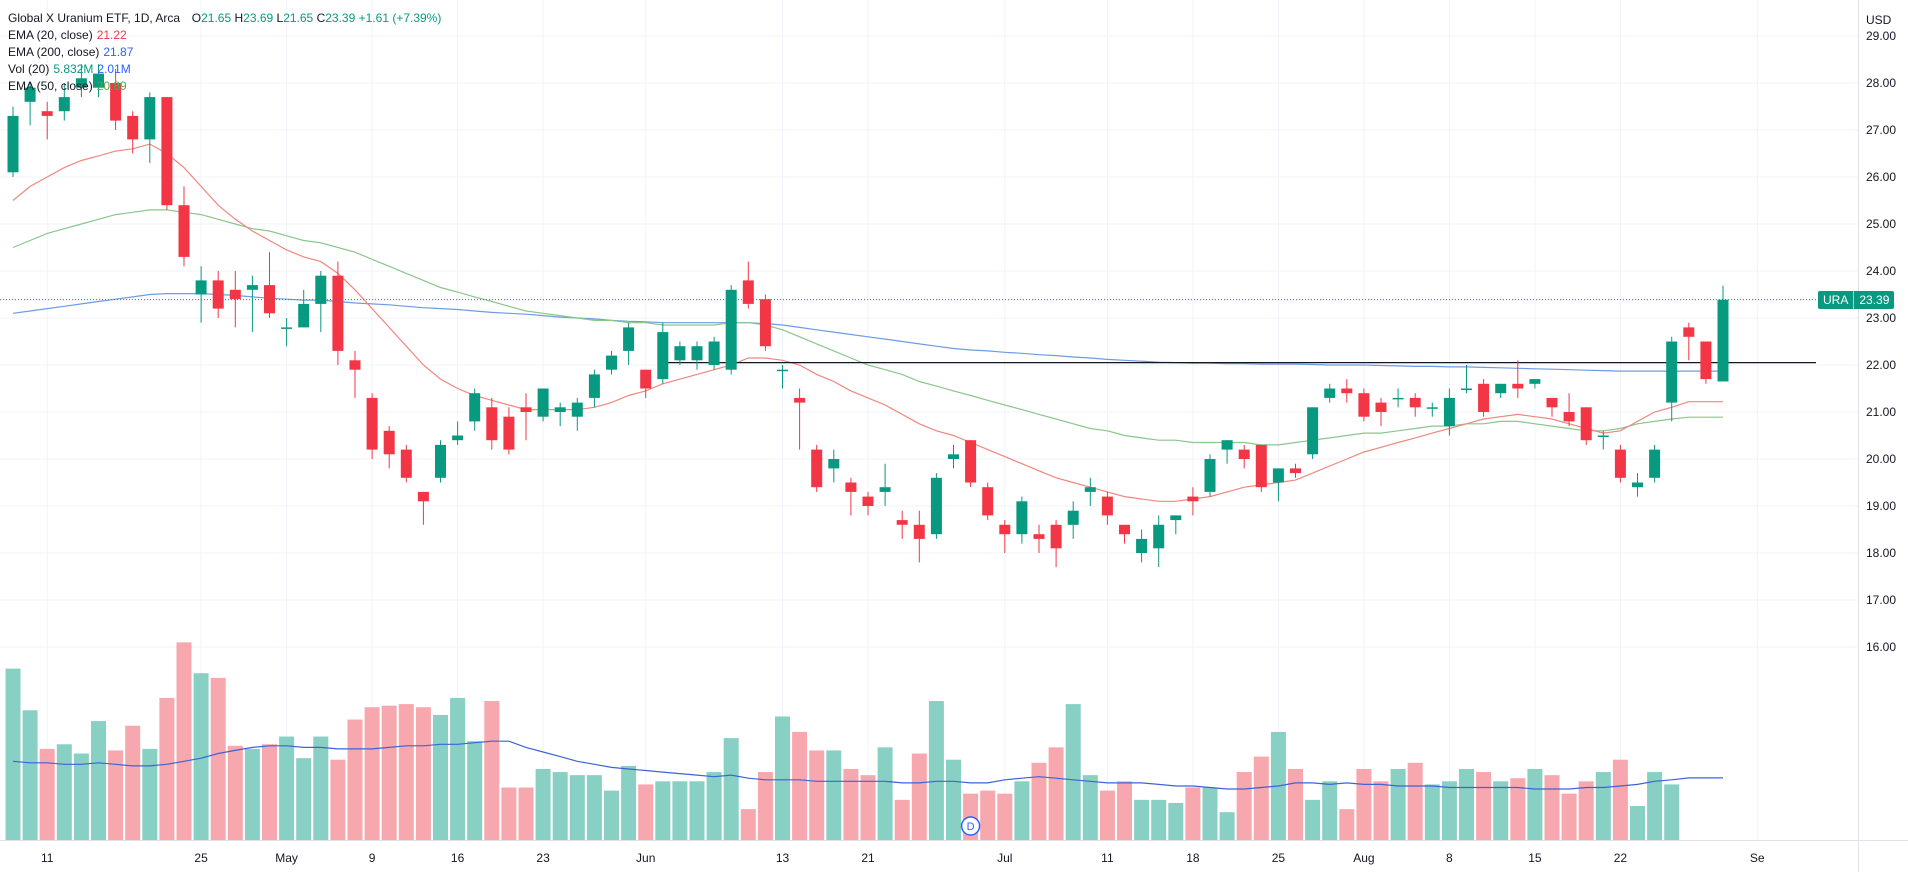 The image size is (1908, 872). Describe the element at coordinates (1535, 858) in the screenshot. I see `x-tick-label: 15` at that location.